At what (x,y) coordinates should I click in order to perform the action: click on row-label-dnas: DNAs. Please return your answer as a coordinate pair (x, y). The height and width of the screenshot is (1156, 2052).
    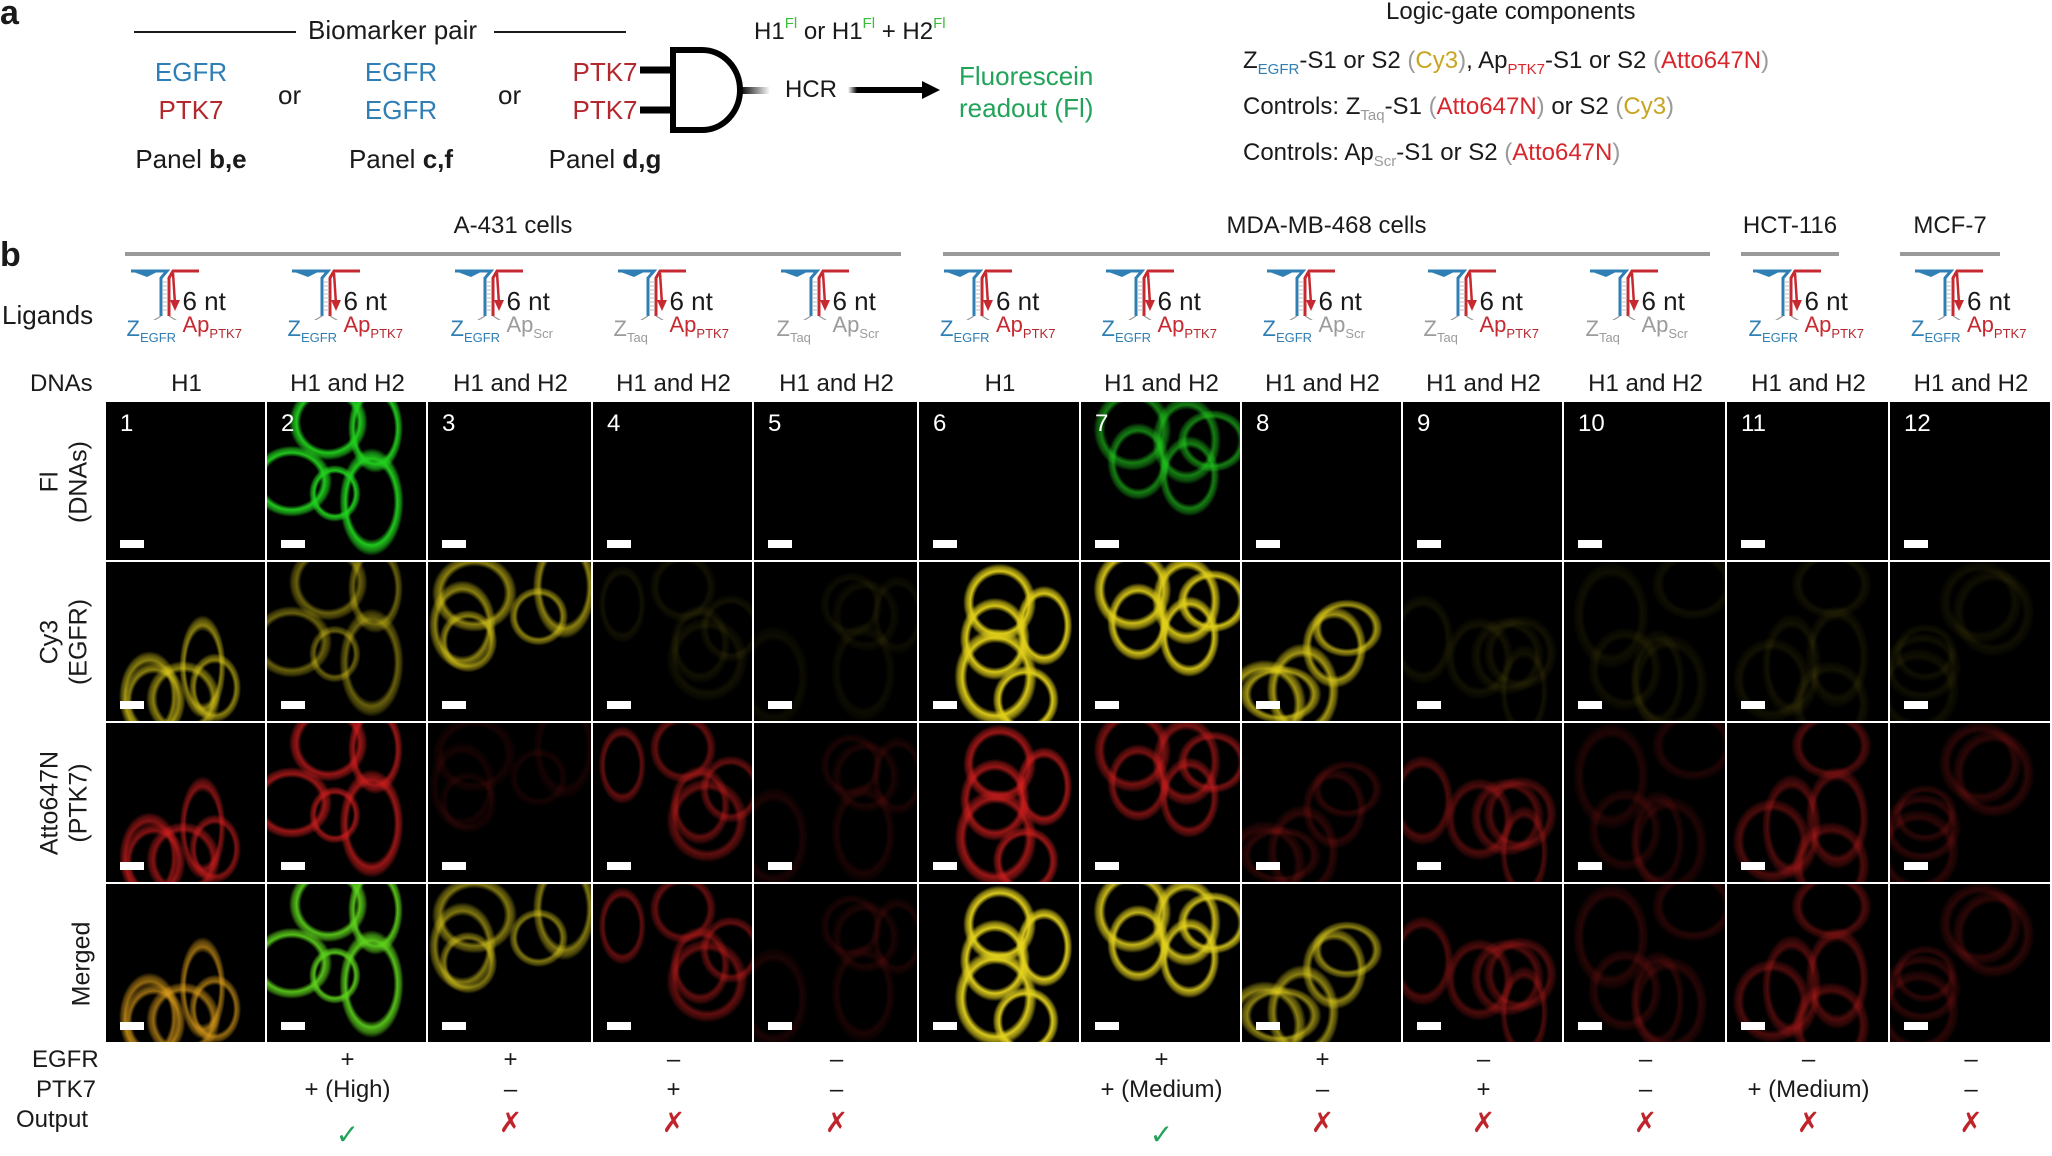
    Looking at the image, I should click on (61, 383).